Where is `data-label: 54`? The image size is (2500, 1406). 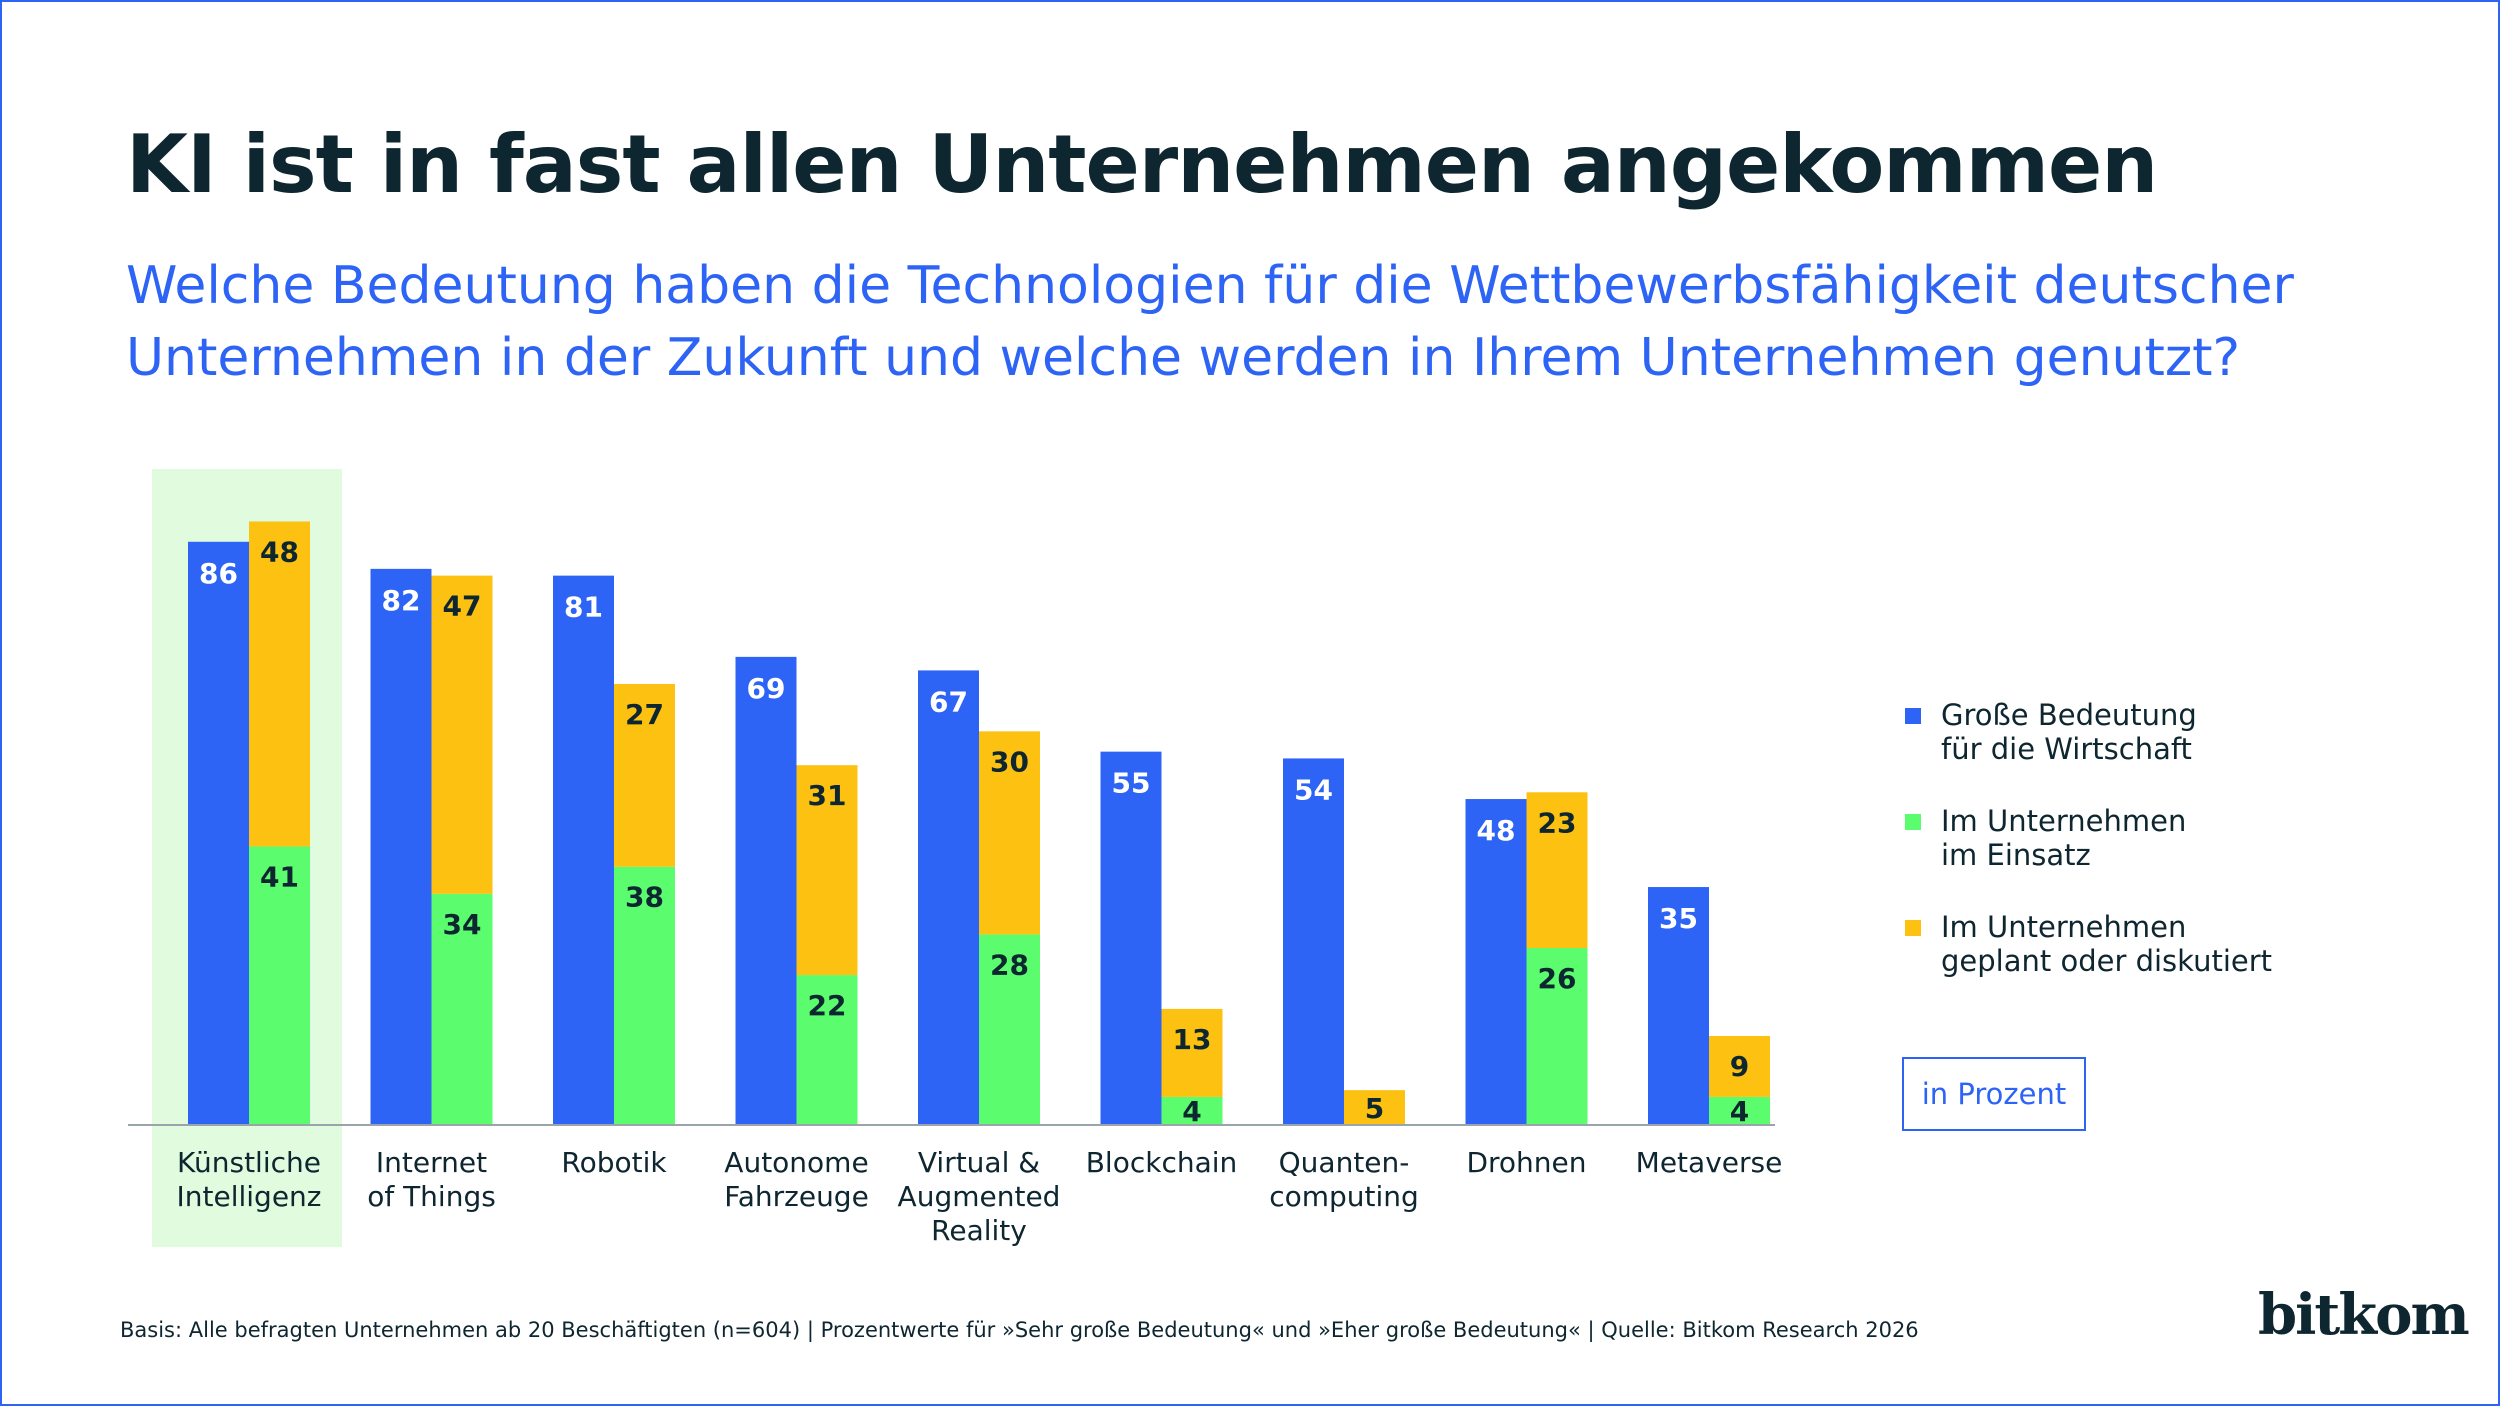
data-label: 54 is located at coordinates (1313, 789).